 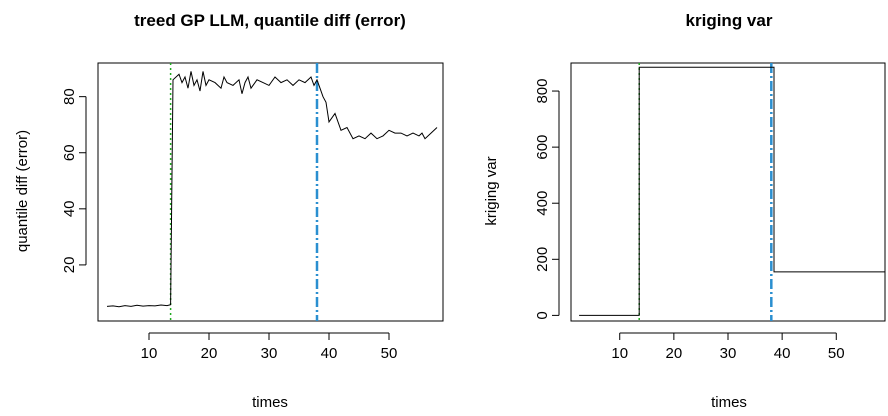 I want to click on right-y-tick-label: 600, so click(x=542, y=147).